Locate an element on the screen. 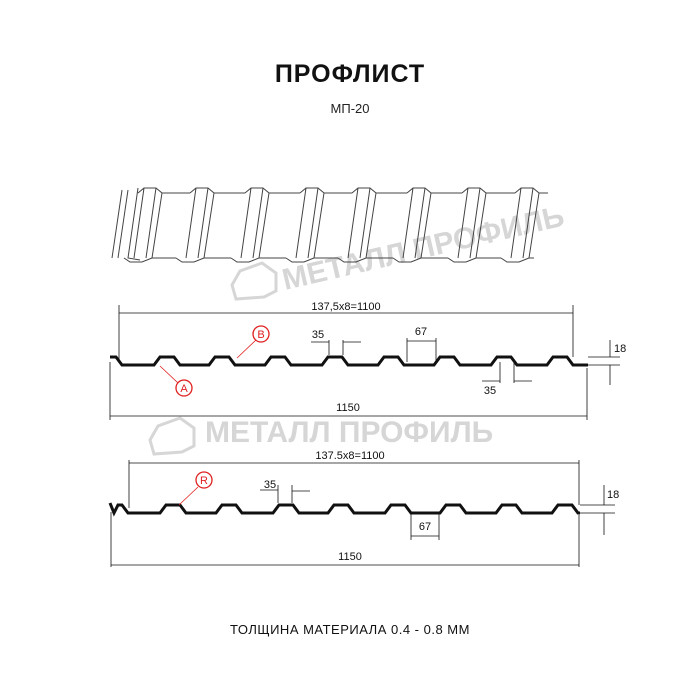 The height and width of the screenshot is (700, 700). dim-rib-bottom-label: 35 is located at coordinates (490, 391).